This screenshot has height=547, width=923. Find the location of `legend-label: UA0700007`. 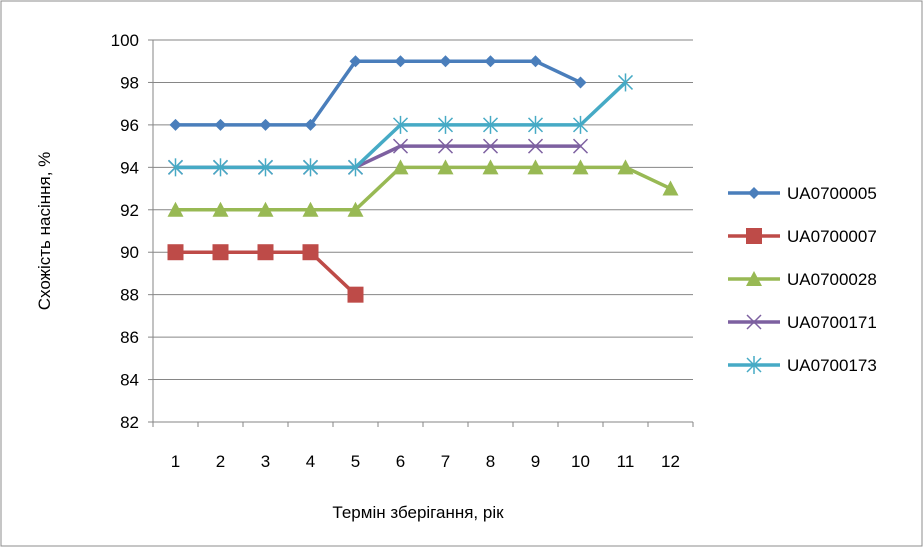

legend-label: UA0700007 is located at coordinates (832, 236).